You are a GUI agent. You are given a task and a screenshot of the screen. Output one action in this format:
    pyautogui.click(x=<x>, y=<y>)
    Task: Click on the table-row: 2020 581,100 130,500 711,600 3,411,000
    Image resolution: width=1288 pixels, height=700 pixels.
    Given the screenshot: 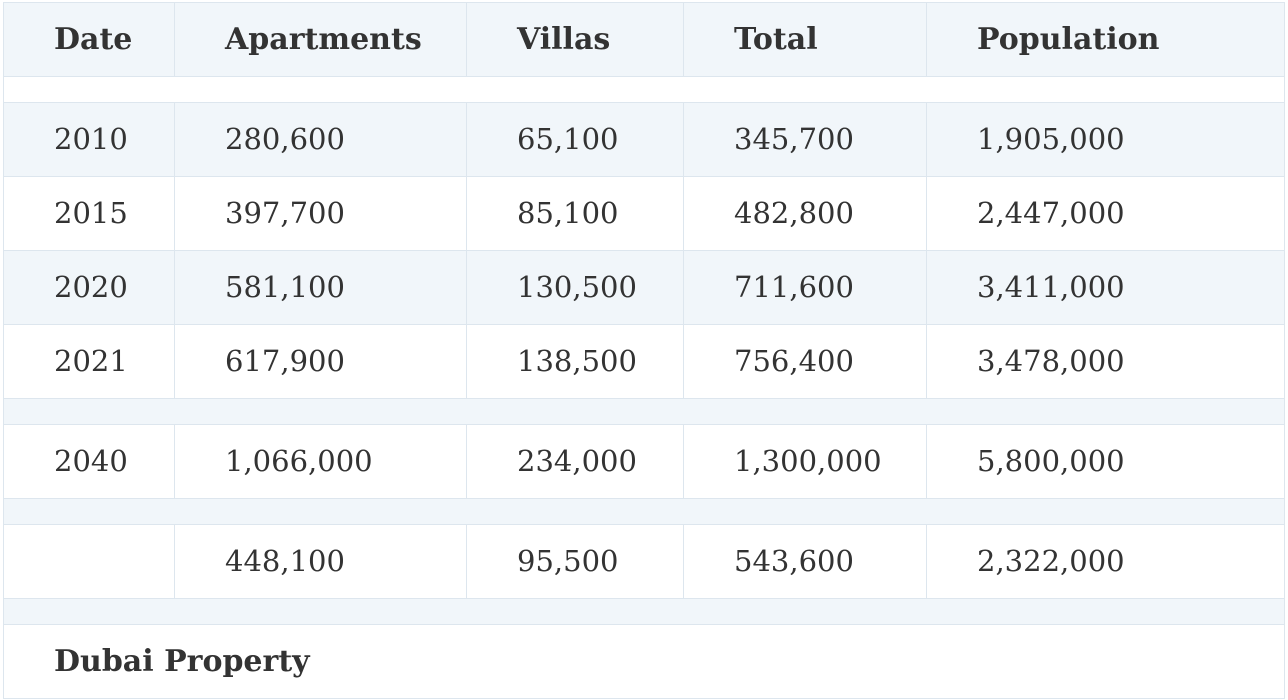 What is the action you would take?
    pyautogui.click(x=644, y=287)
    